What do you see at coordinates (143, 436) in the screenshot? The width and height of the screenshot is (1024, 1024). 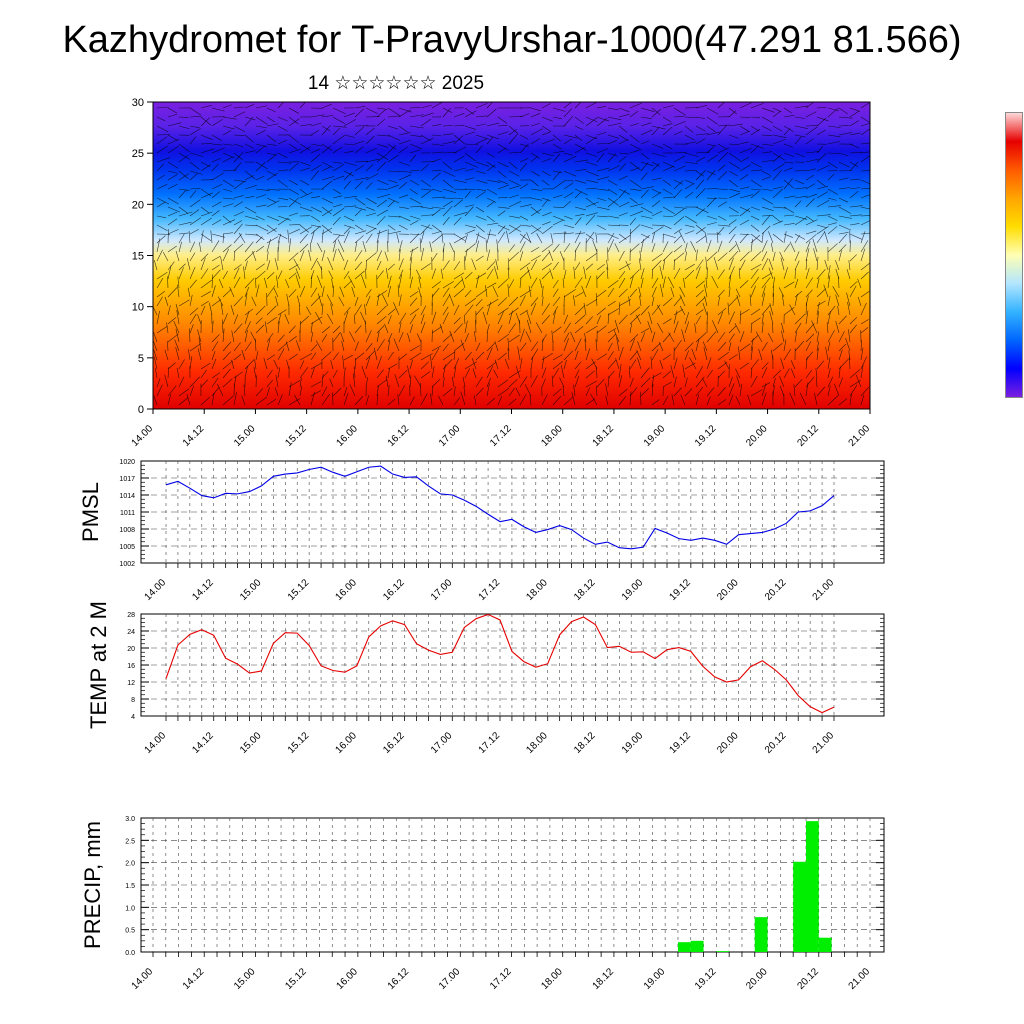 I see `x-tick-label: 14.00` at bounding box center [143, 436].